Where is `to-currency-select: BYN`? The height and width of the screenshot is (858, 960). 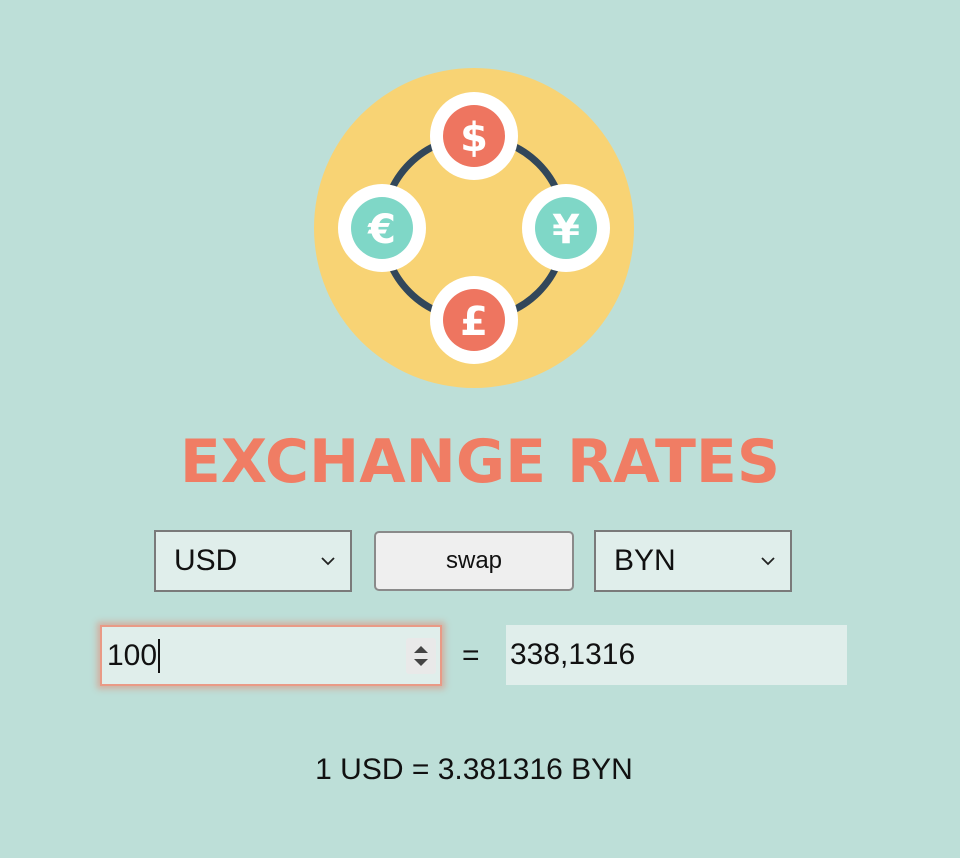
to-currency-select: BYN is located at coordinates (693, 561).